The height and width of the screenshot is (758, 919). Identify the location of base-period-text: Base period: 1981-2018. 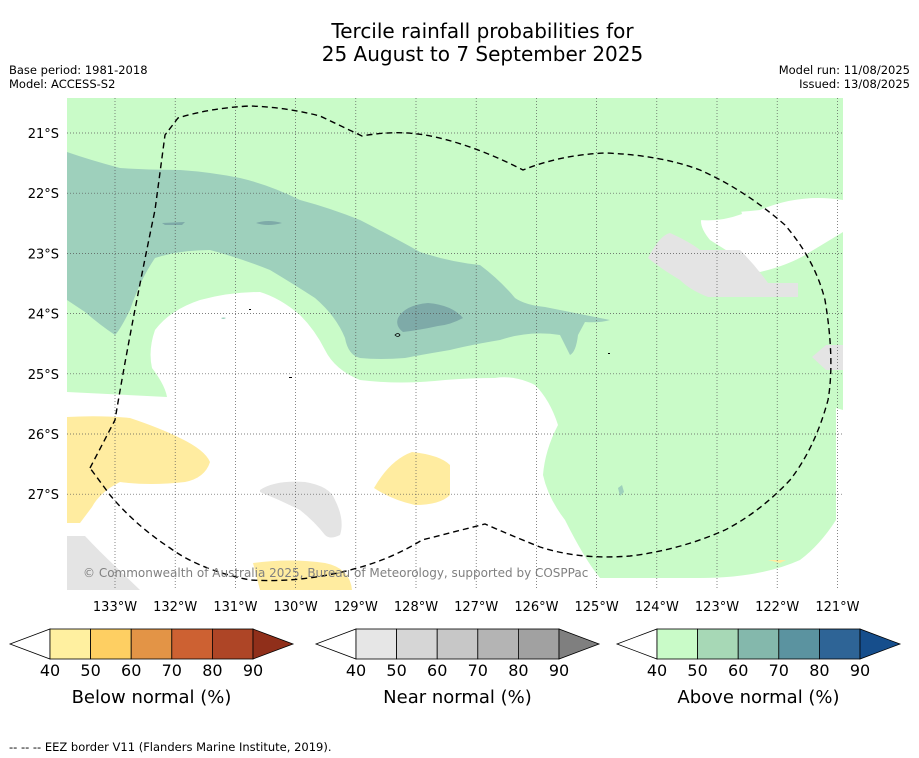
(78, 70).